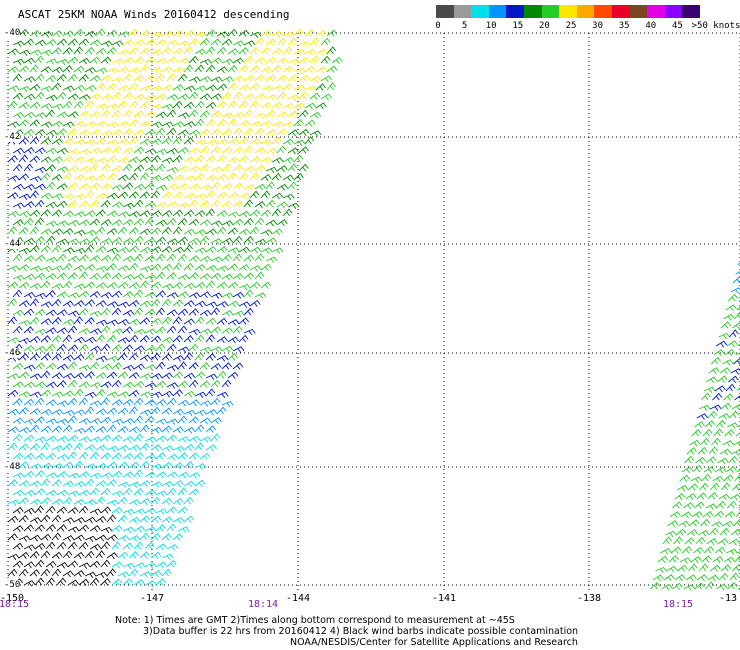 The height and width of the screenshot is (650, 740). What do you see at coordinates (585, 11) in the screenshot?
I see `legend-swatch` at bounding box center [585, 11].